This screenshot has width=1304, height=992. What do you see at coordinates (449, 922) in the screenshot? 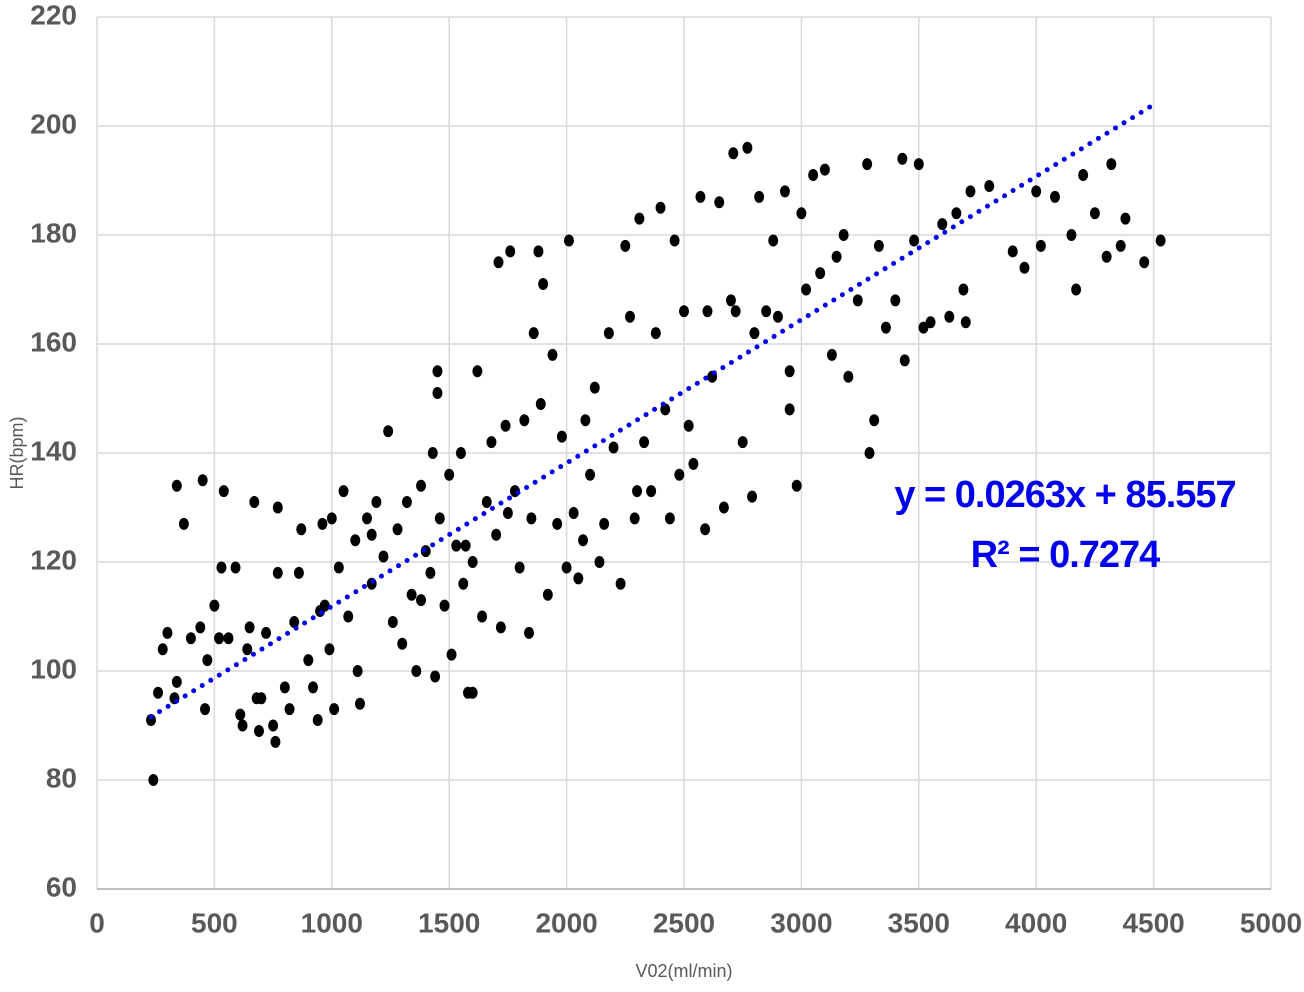
I see `x-tick-label: 1500` at bounding box center [449, 922].